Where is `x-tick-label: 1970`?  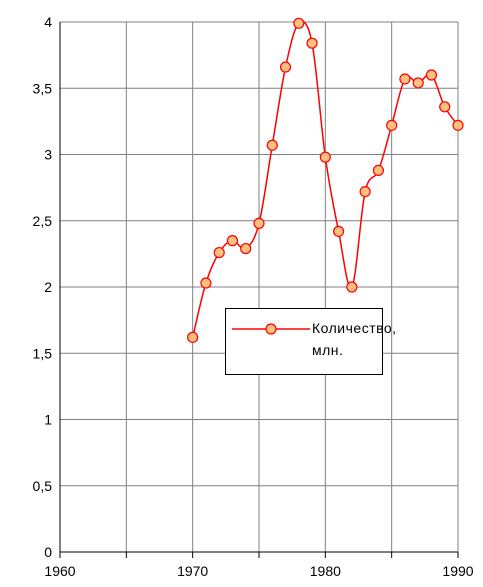 x-tick-label: 1970 is located at coordinates (192, 571).